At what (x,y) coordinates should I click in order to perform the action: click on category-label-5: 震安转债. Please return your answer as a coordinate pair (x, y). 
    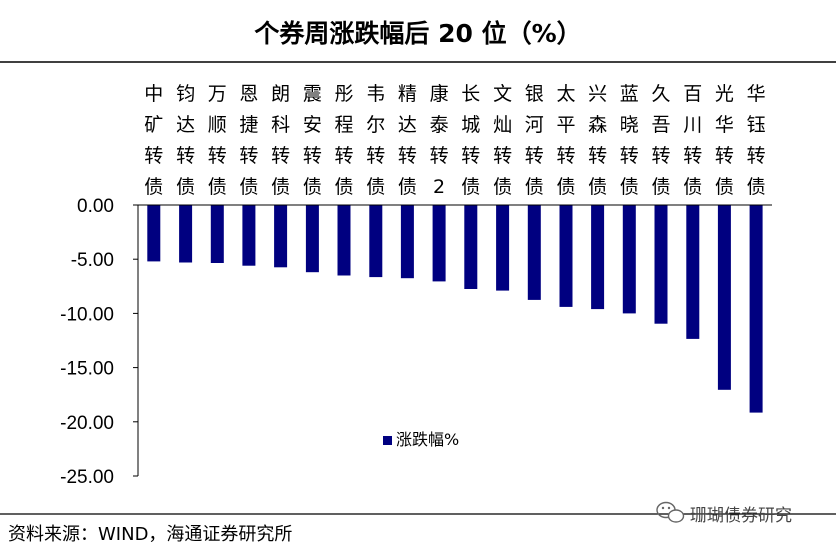
    Looking at the image, I should click on (312, 140).